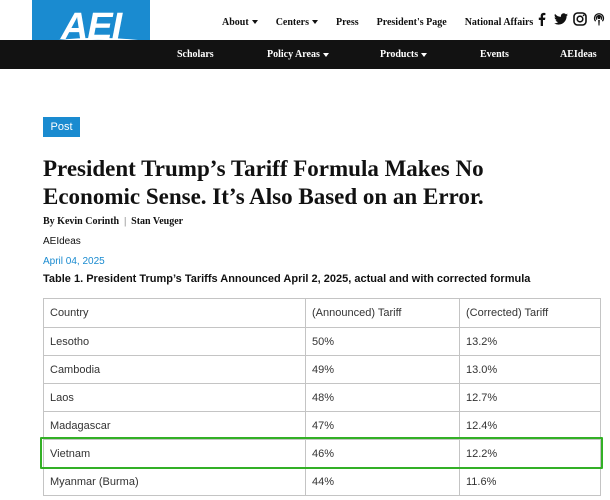 This screenshot has height=500, width=610. What do you see at coordinates (411, 22) in the screenshot?
I see `top-nav-presidents-page: President's Page` at bounding box center [411, 22].